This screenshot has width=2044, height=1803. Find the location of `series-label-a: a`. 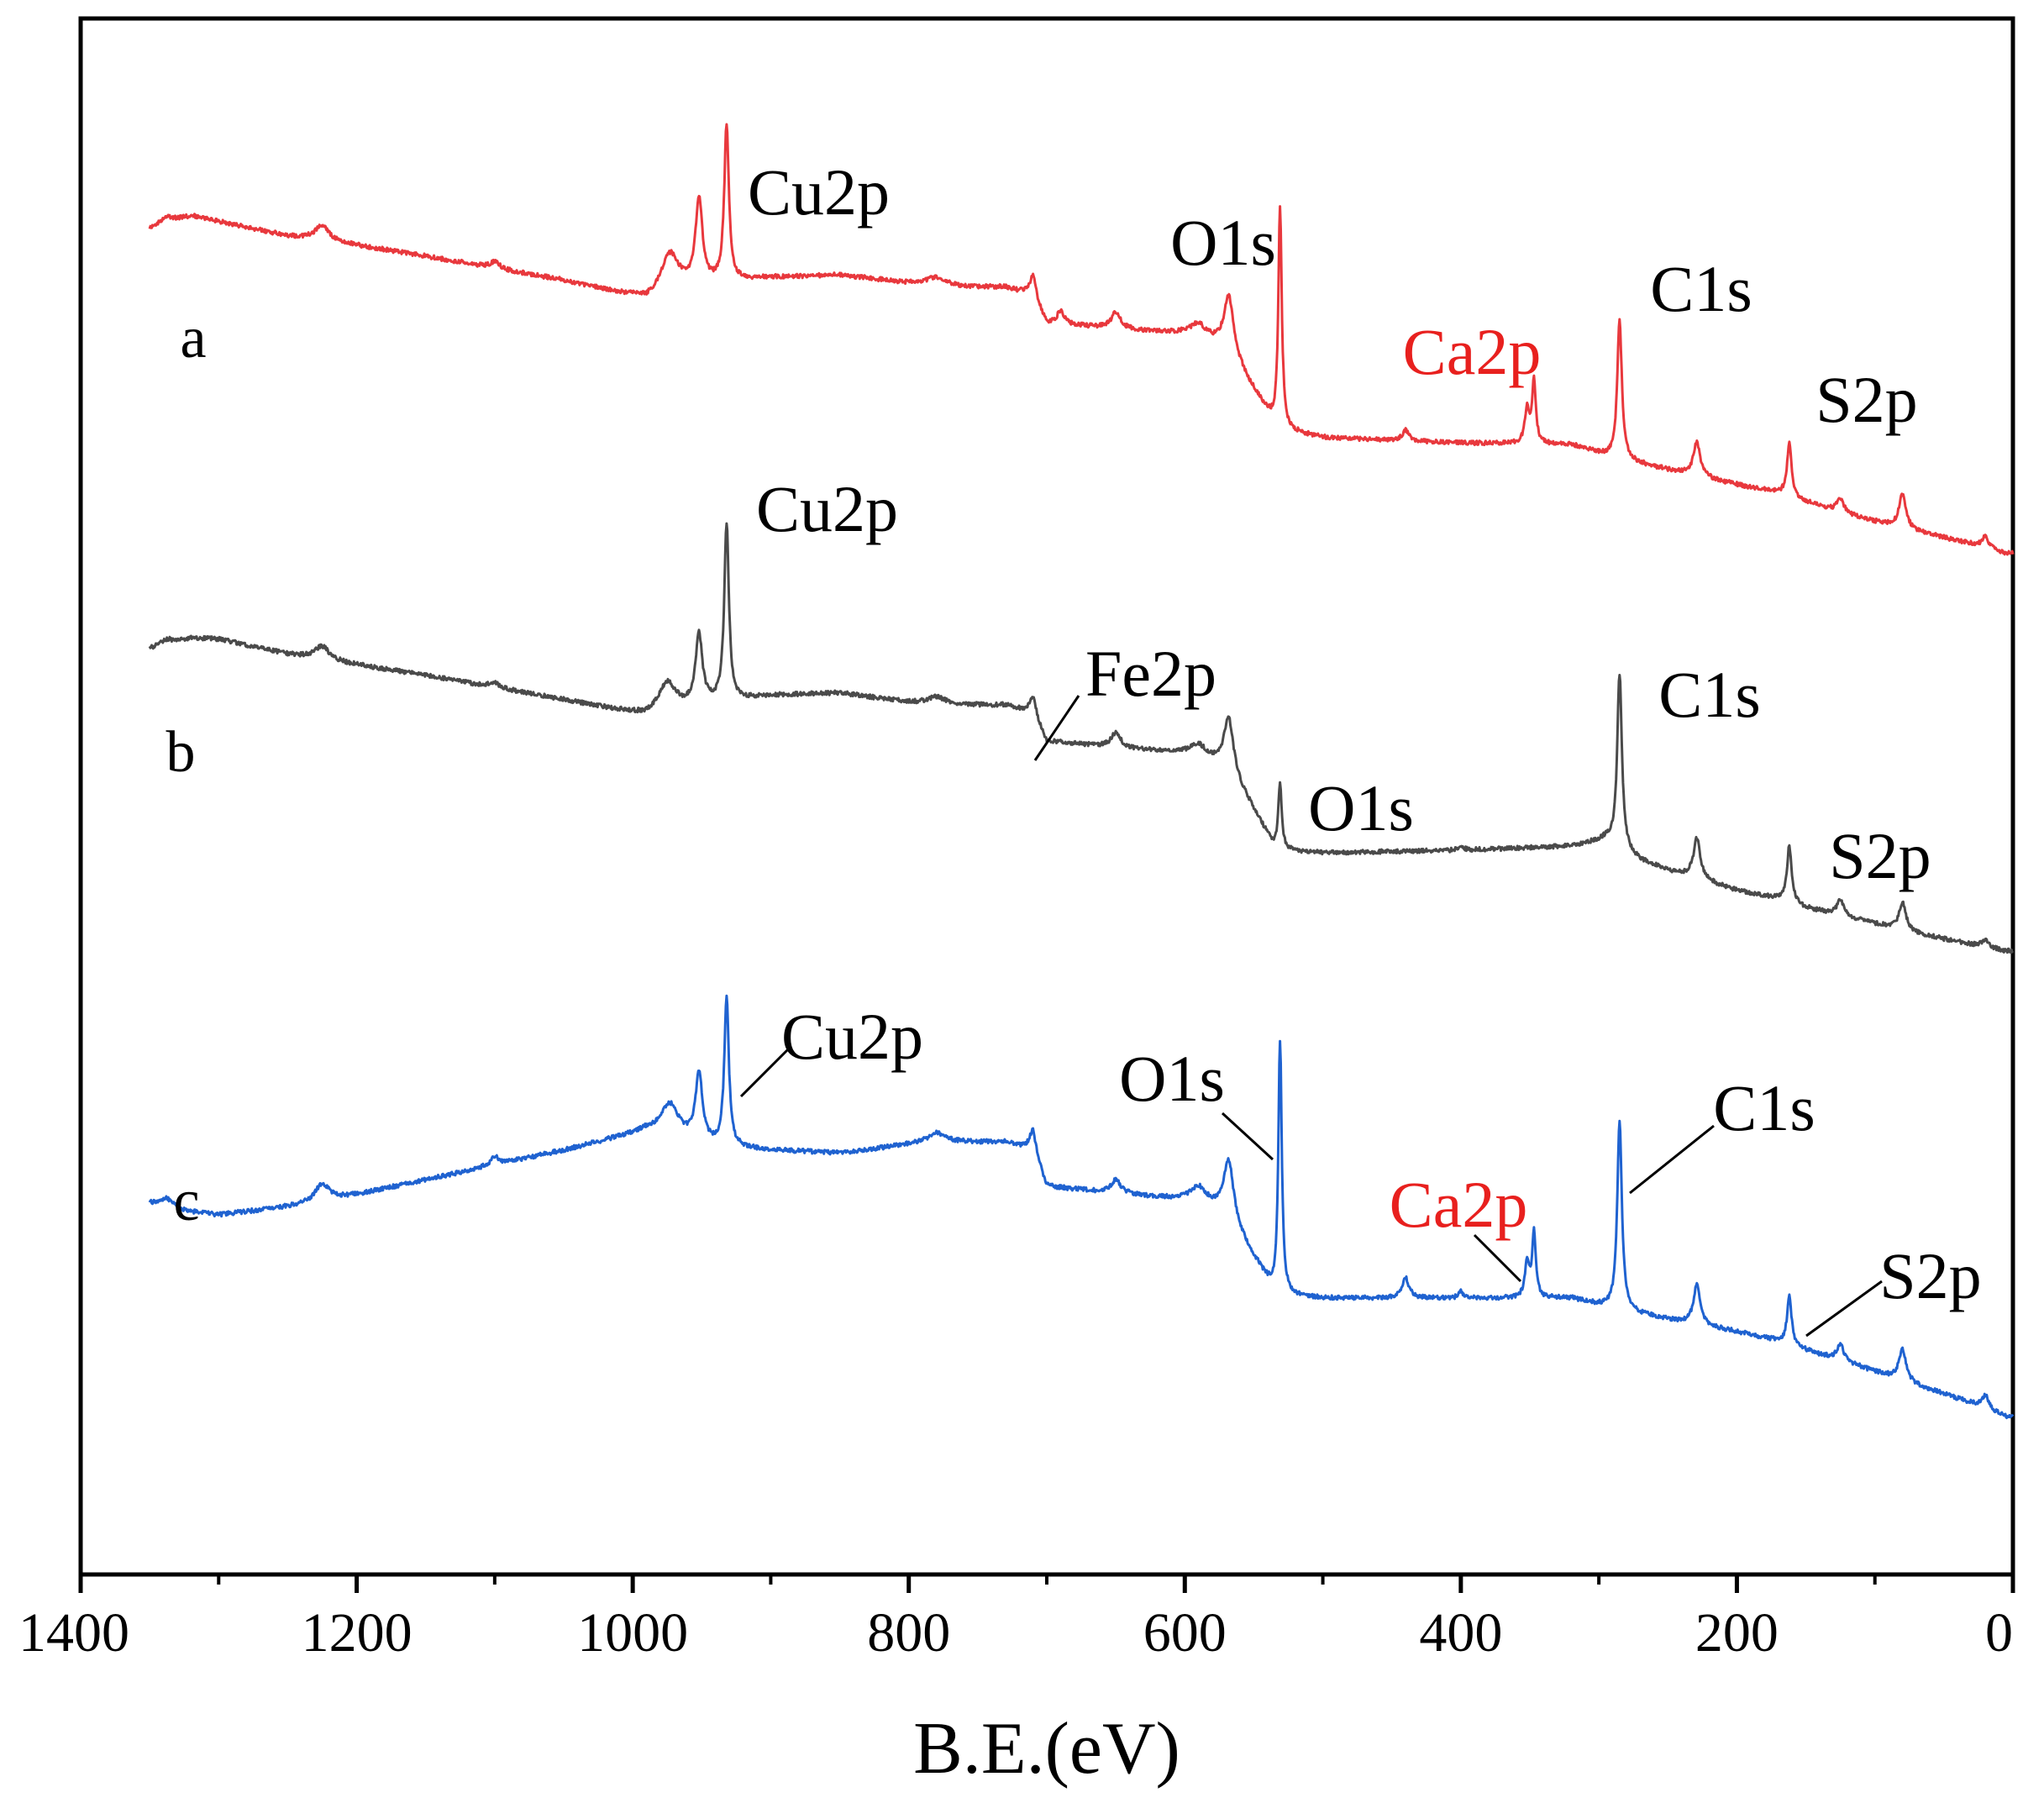

series-label-a: a is located at coordinates (193, 338).